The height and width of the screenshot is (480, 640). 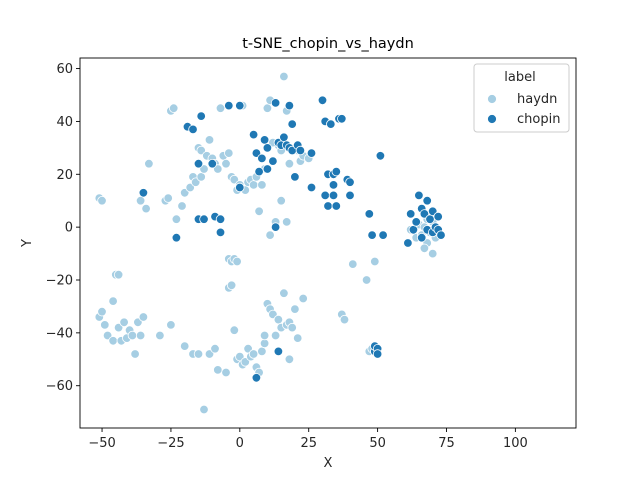 I want to click on legend-label-haydn: haydn, so click(x=537, y=99).